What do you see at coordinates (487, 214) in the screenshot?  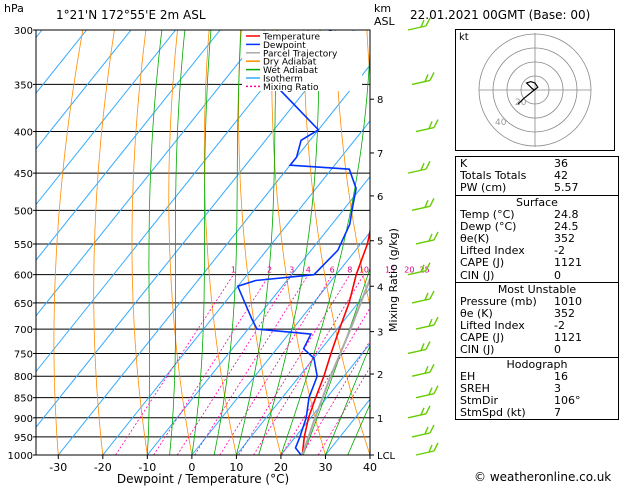 I see `surface-label: Temp (°C)` at bounding box center [487, 214].